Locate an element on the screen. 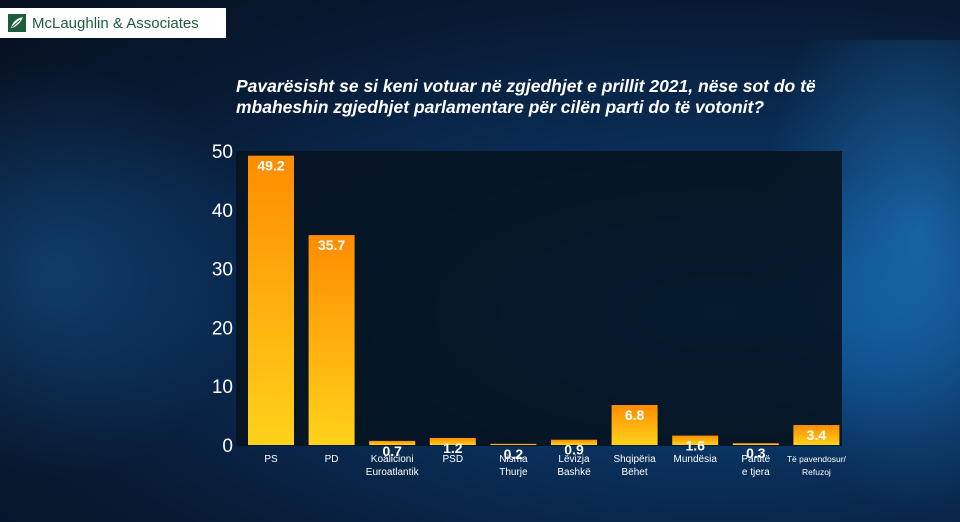 This screenshot has height=522, width=960. x-tick-label: PS is located at coordinates (271, 459).